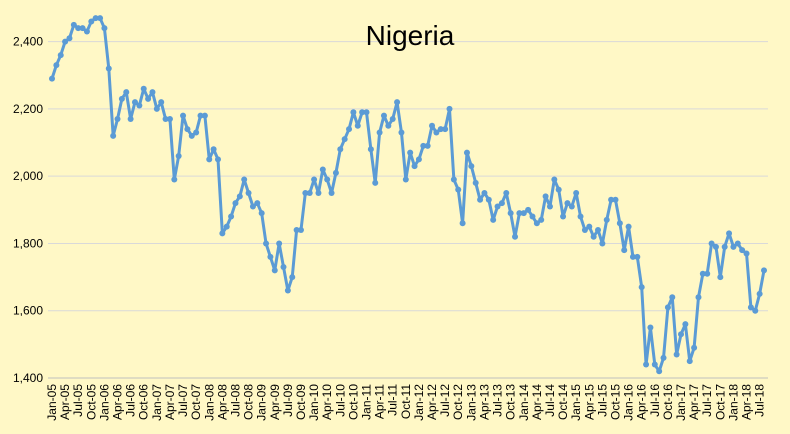 The image size is (790, 434). Describe the element at coordinates (314, 402) in the screenshot. I see `x-tick-label: Jan-10` at that location.